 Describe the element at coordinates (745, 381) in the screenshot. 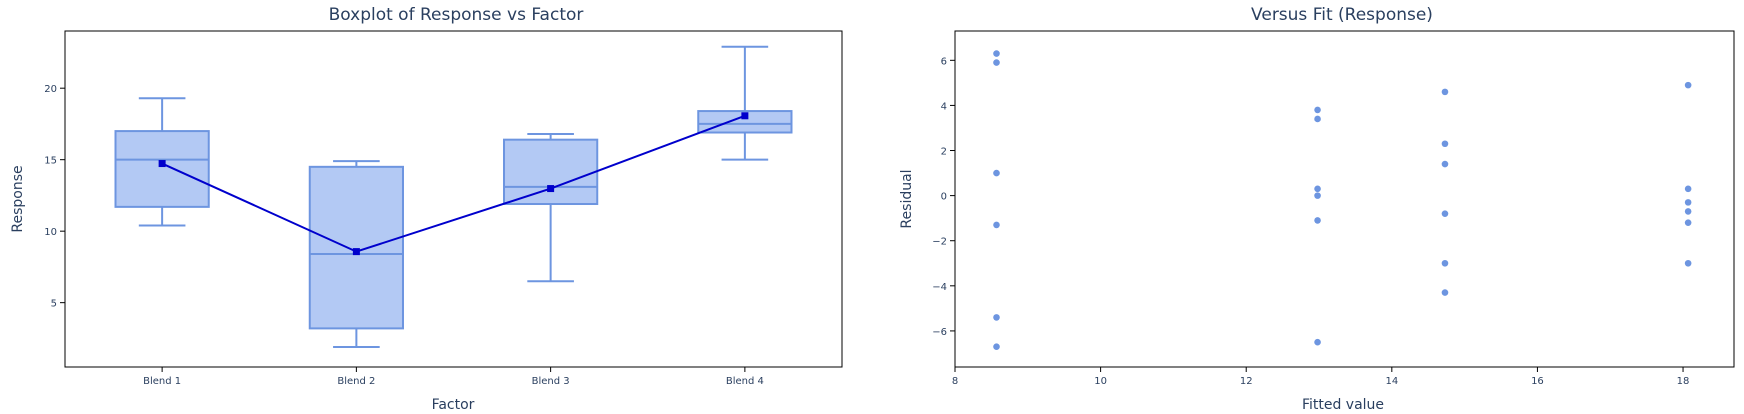

I see `boxplot-x-tick-label: Blend 4` at that location.